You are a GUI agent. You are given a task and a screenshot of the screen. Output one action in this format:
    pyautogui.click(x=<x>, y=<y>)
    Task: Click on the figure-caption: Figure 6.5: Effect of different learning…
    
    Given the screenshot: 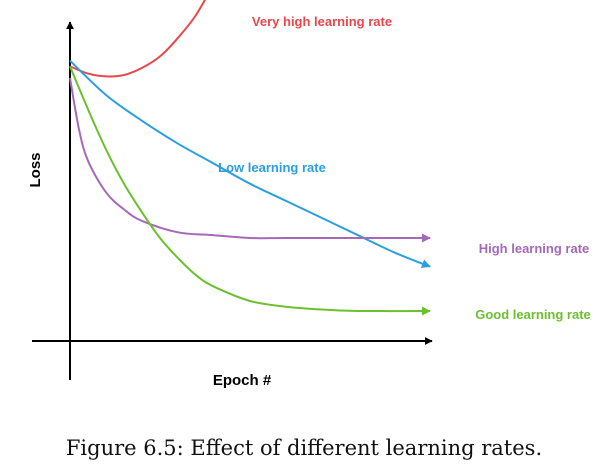 What is the action you would take?
    pyautogui.click(x=304, y=448)
    